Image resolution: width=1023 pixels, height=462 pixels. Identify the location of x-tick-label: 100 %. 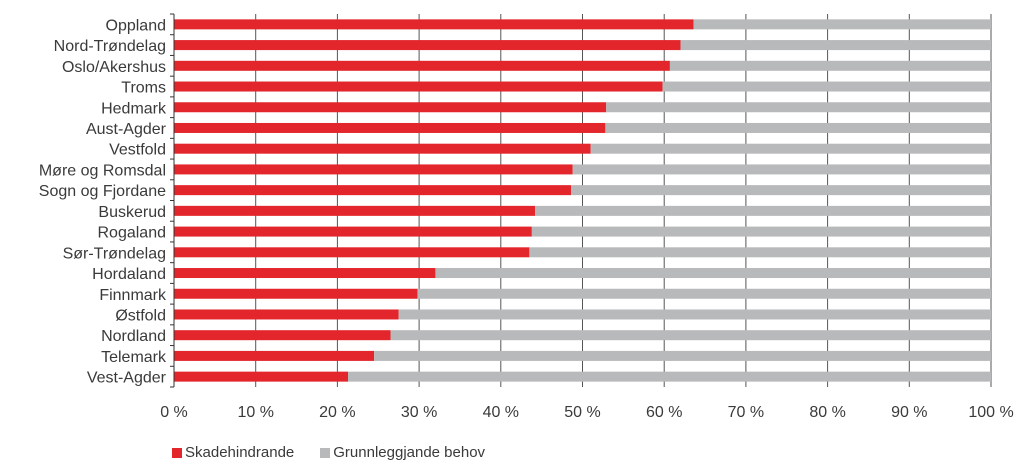
(990, 412).